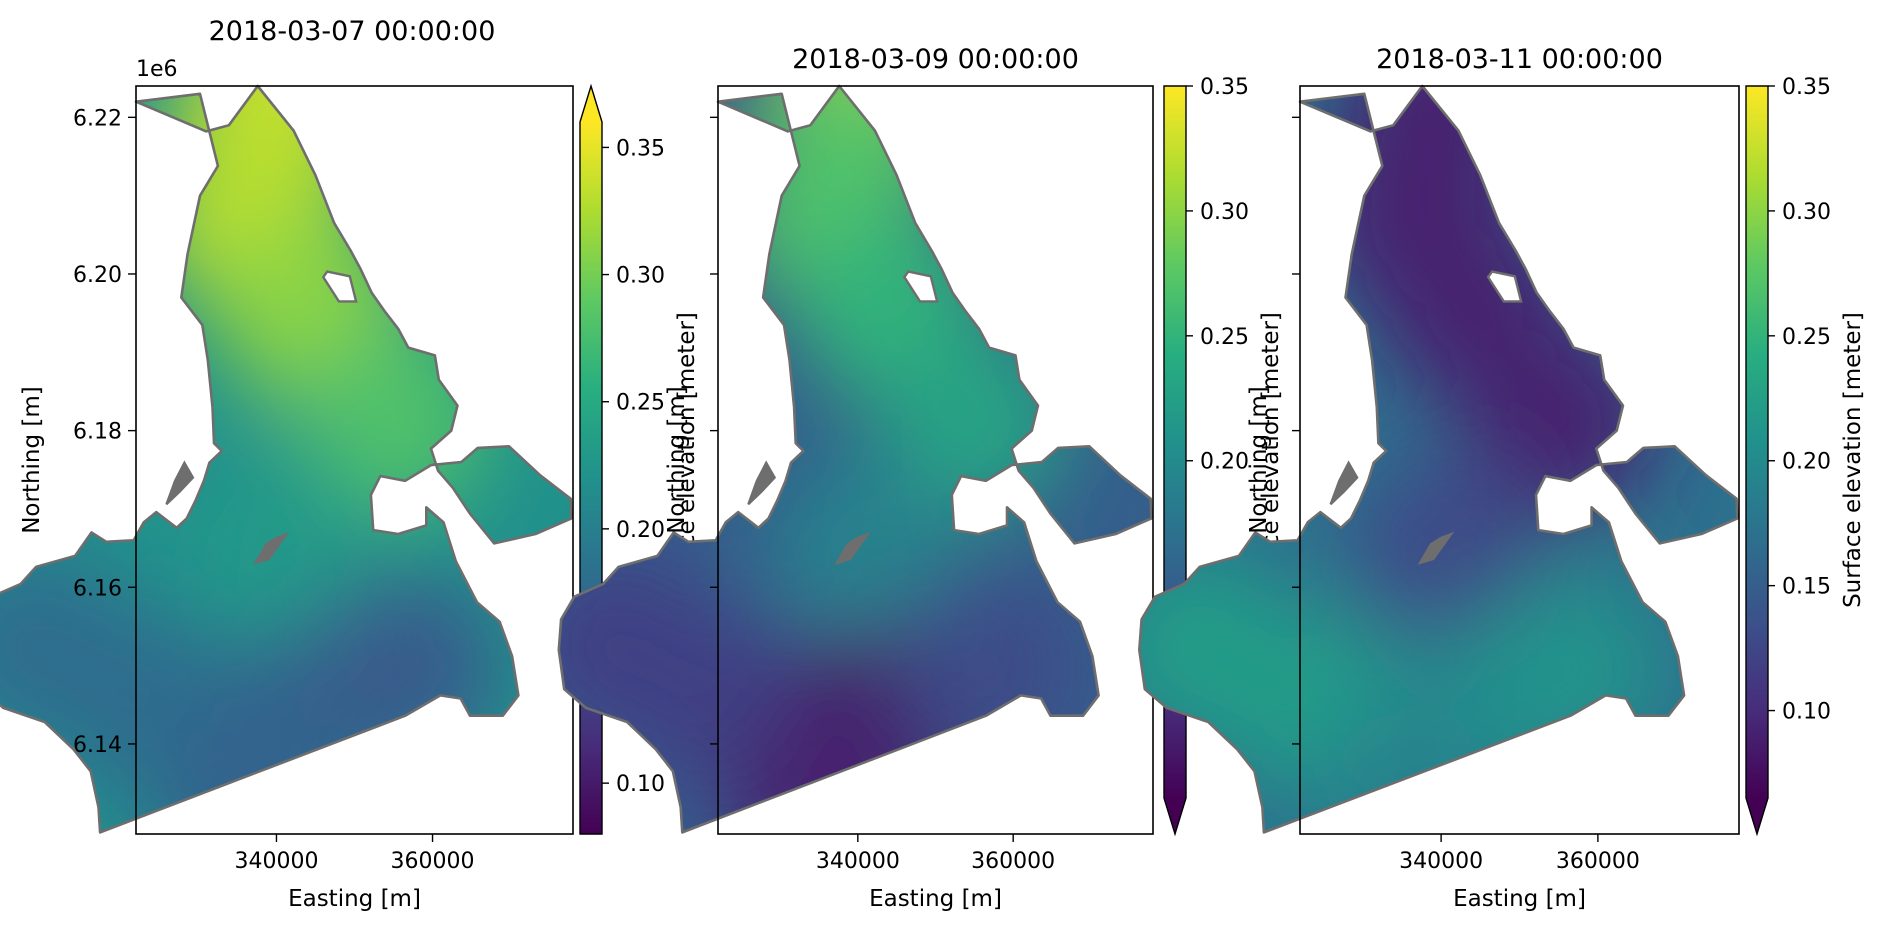 The width and height of the screenshot is (1889, 926). I want to click on panel-title: 2018-03-09 00:00:00, so click(935, 59).